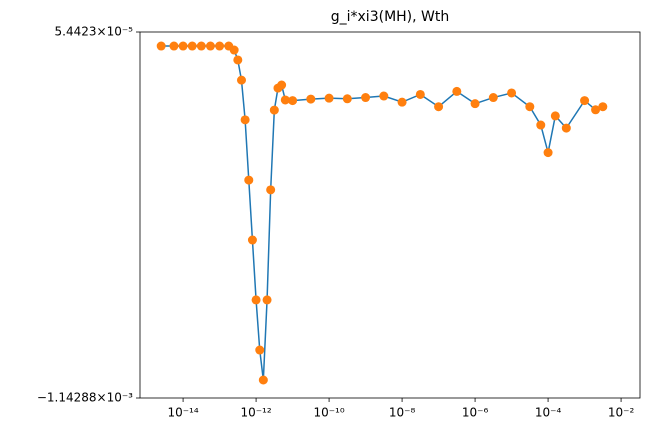  What do you see at coordinates (182, 413) in the screenshot?
I see `x-tick-label: 10⁻¹⁴` at bounding box center [182, 413].